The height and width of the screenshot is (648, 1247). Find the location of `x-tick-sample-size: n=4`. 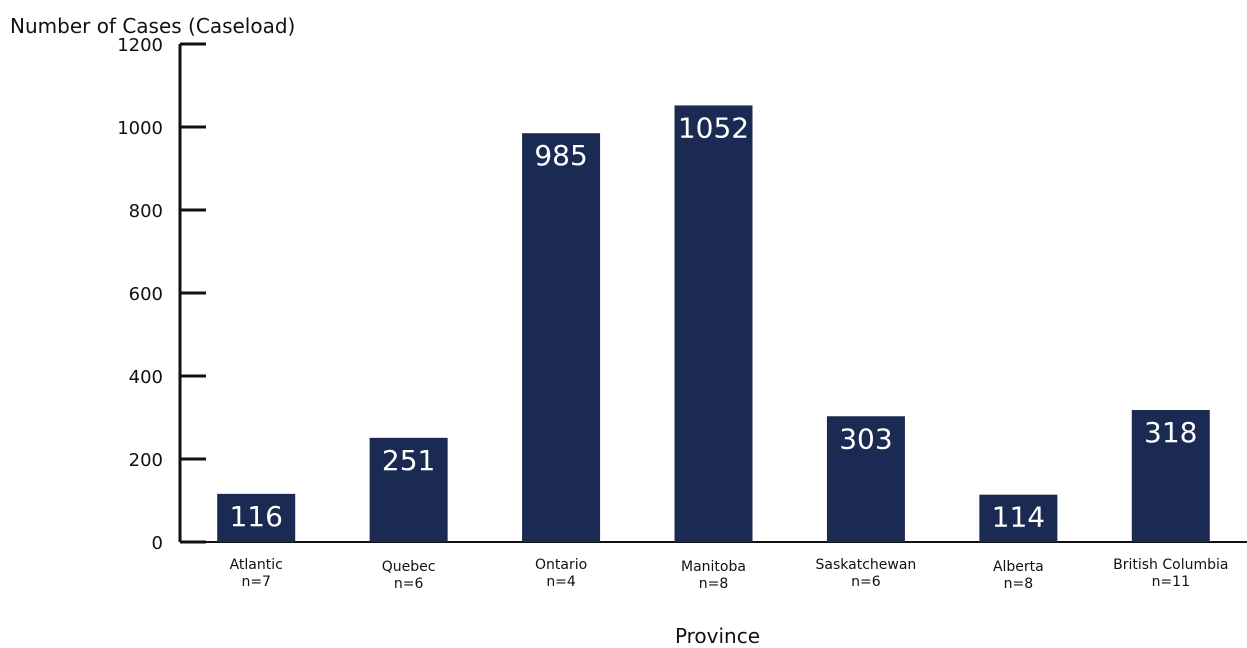

x-tick-sample-size: n=4 is located at coordinates (561, 582).